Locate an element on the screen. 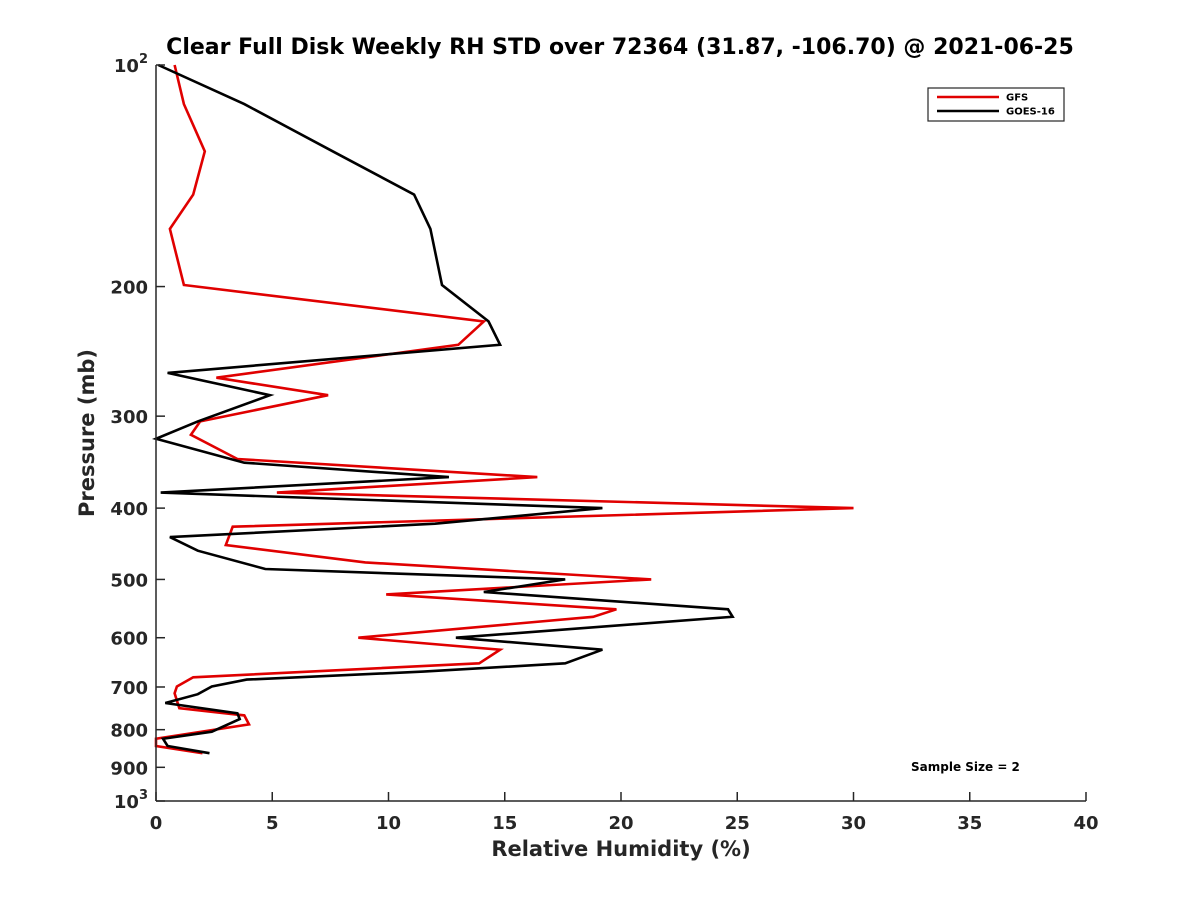 The height and width of the screenshot is (900, 1200). sample-size-annotation: Sample Size = 2 is located at coordinates (965, 767).